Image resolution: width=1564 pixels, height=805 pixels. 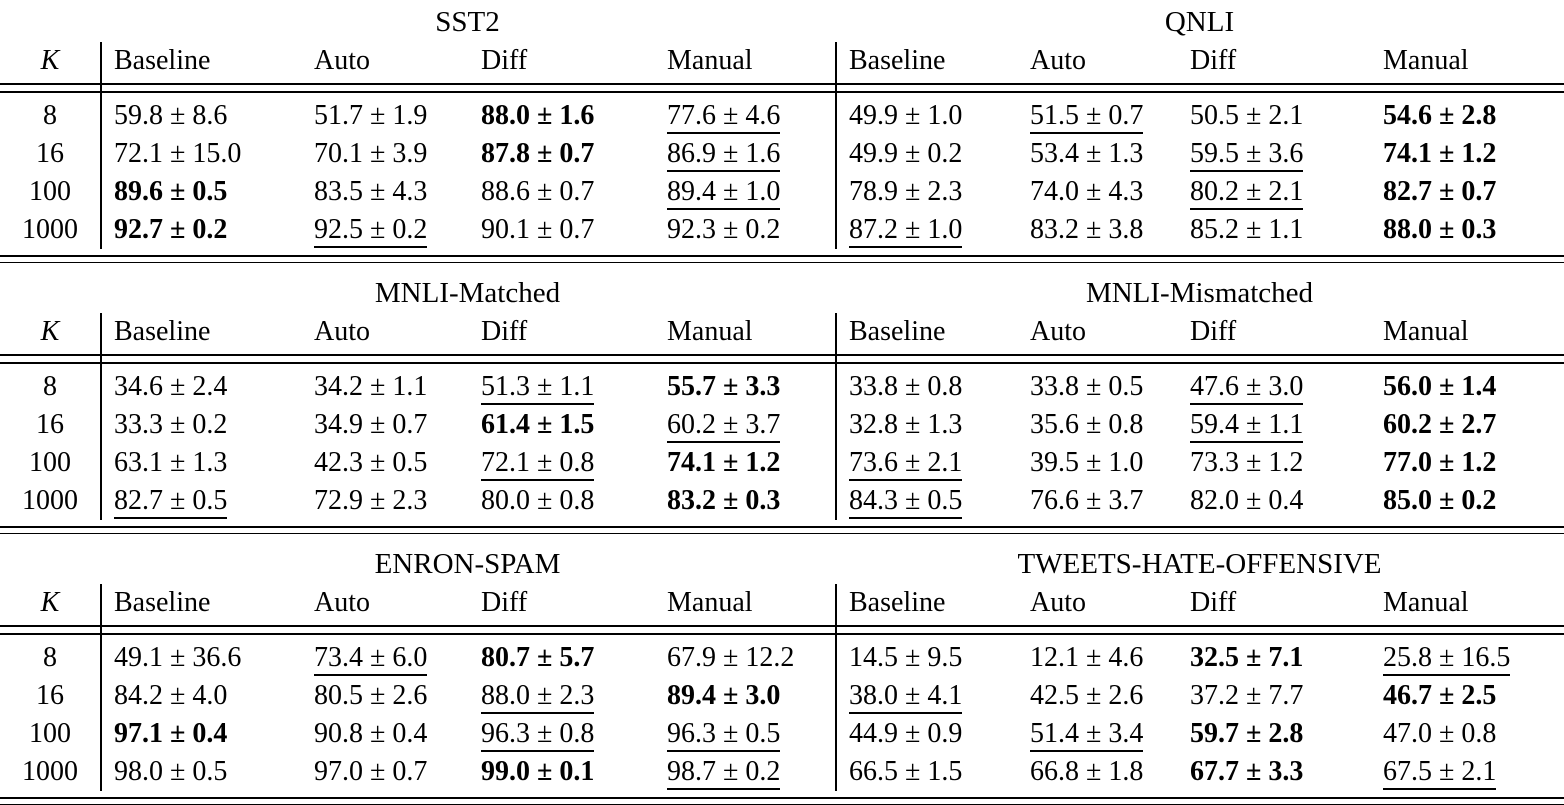 What do you see at coordinates (744, 773) in the screenshot?
I see `metric-cell: 98.7 ± 0.2` at bounding box center [744, 773].